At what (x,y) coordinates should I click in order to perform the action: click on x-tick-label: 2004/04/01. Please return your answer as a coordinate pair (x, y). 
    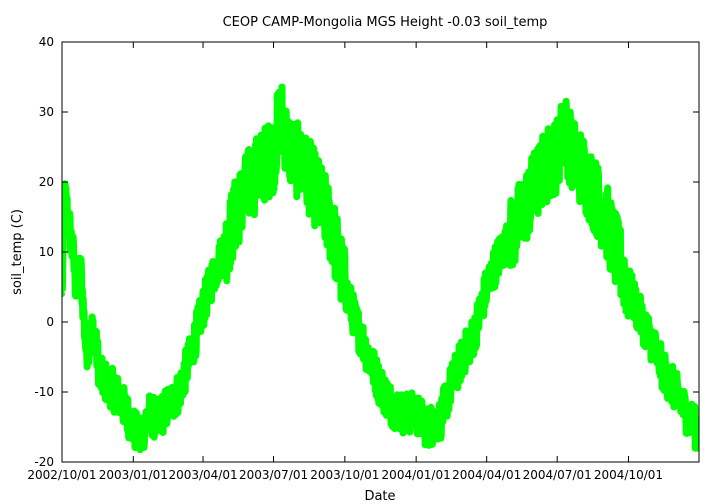
    Looking at the image, I should click on (486, 475).